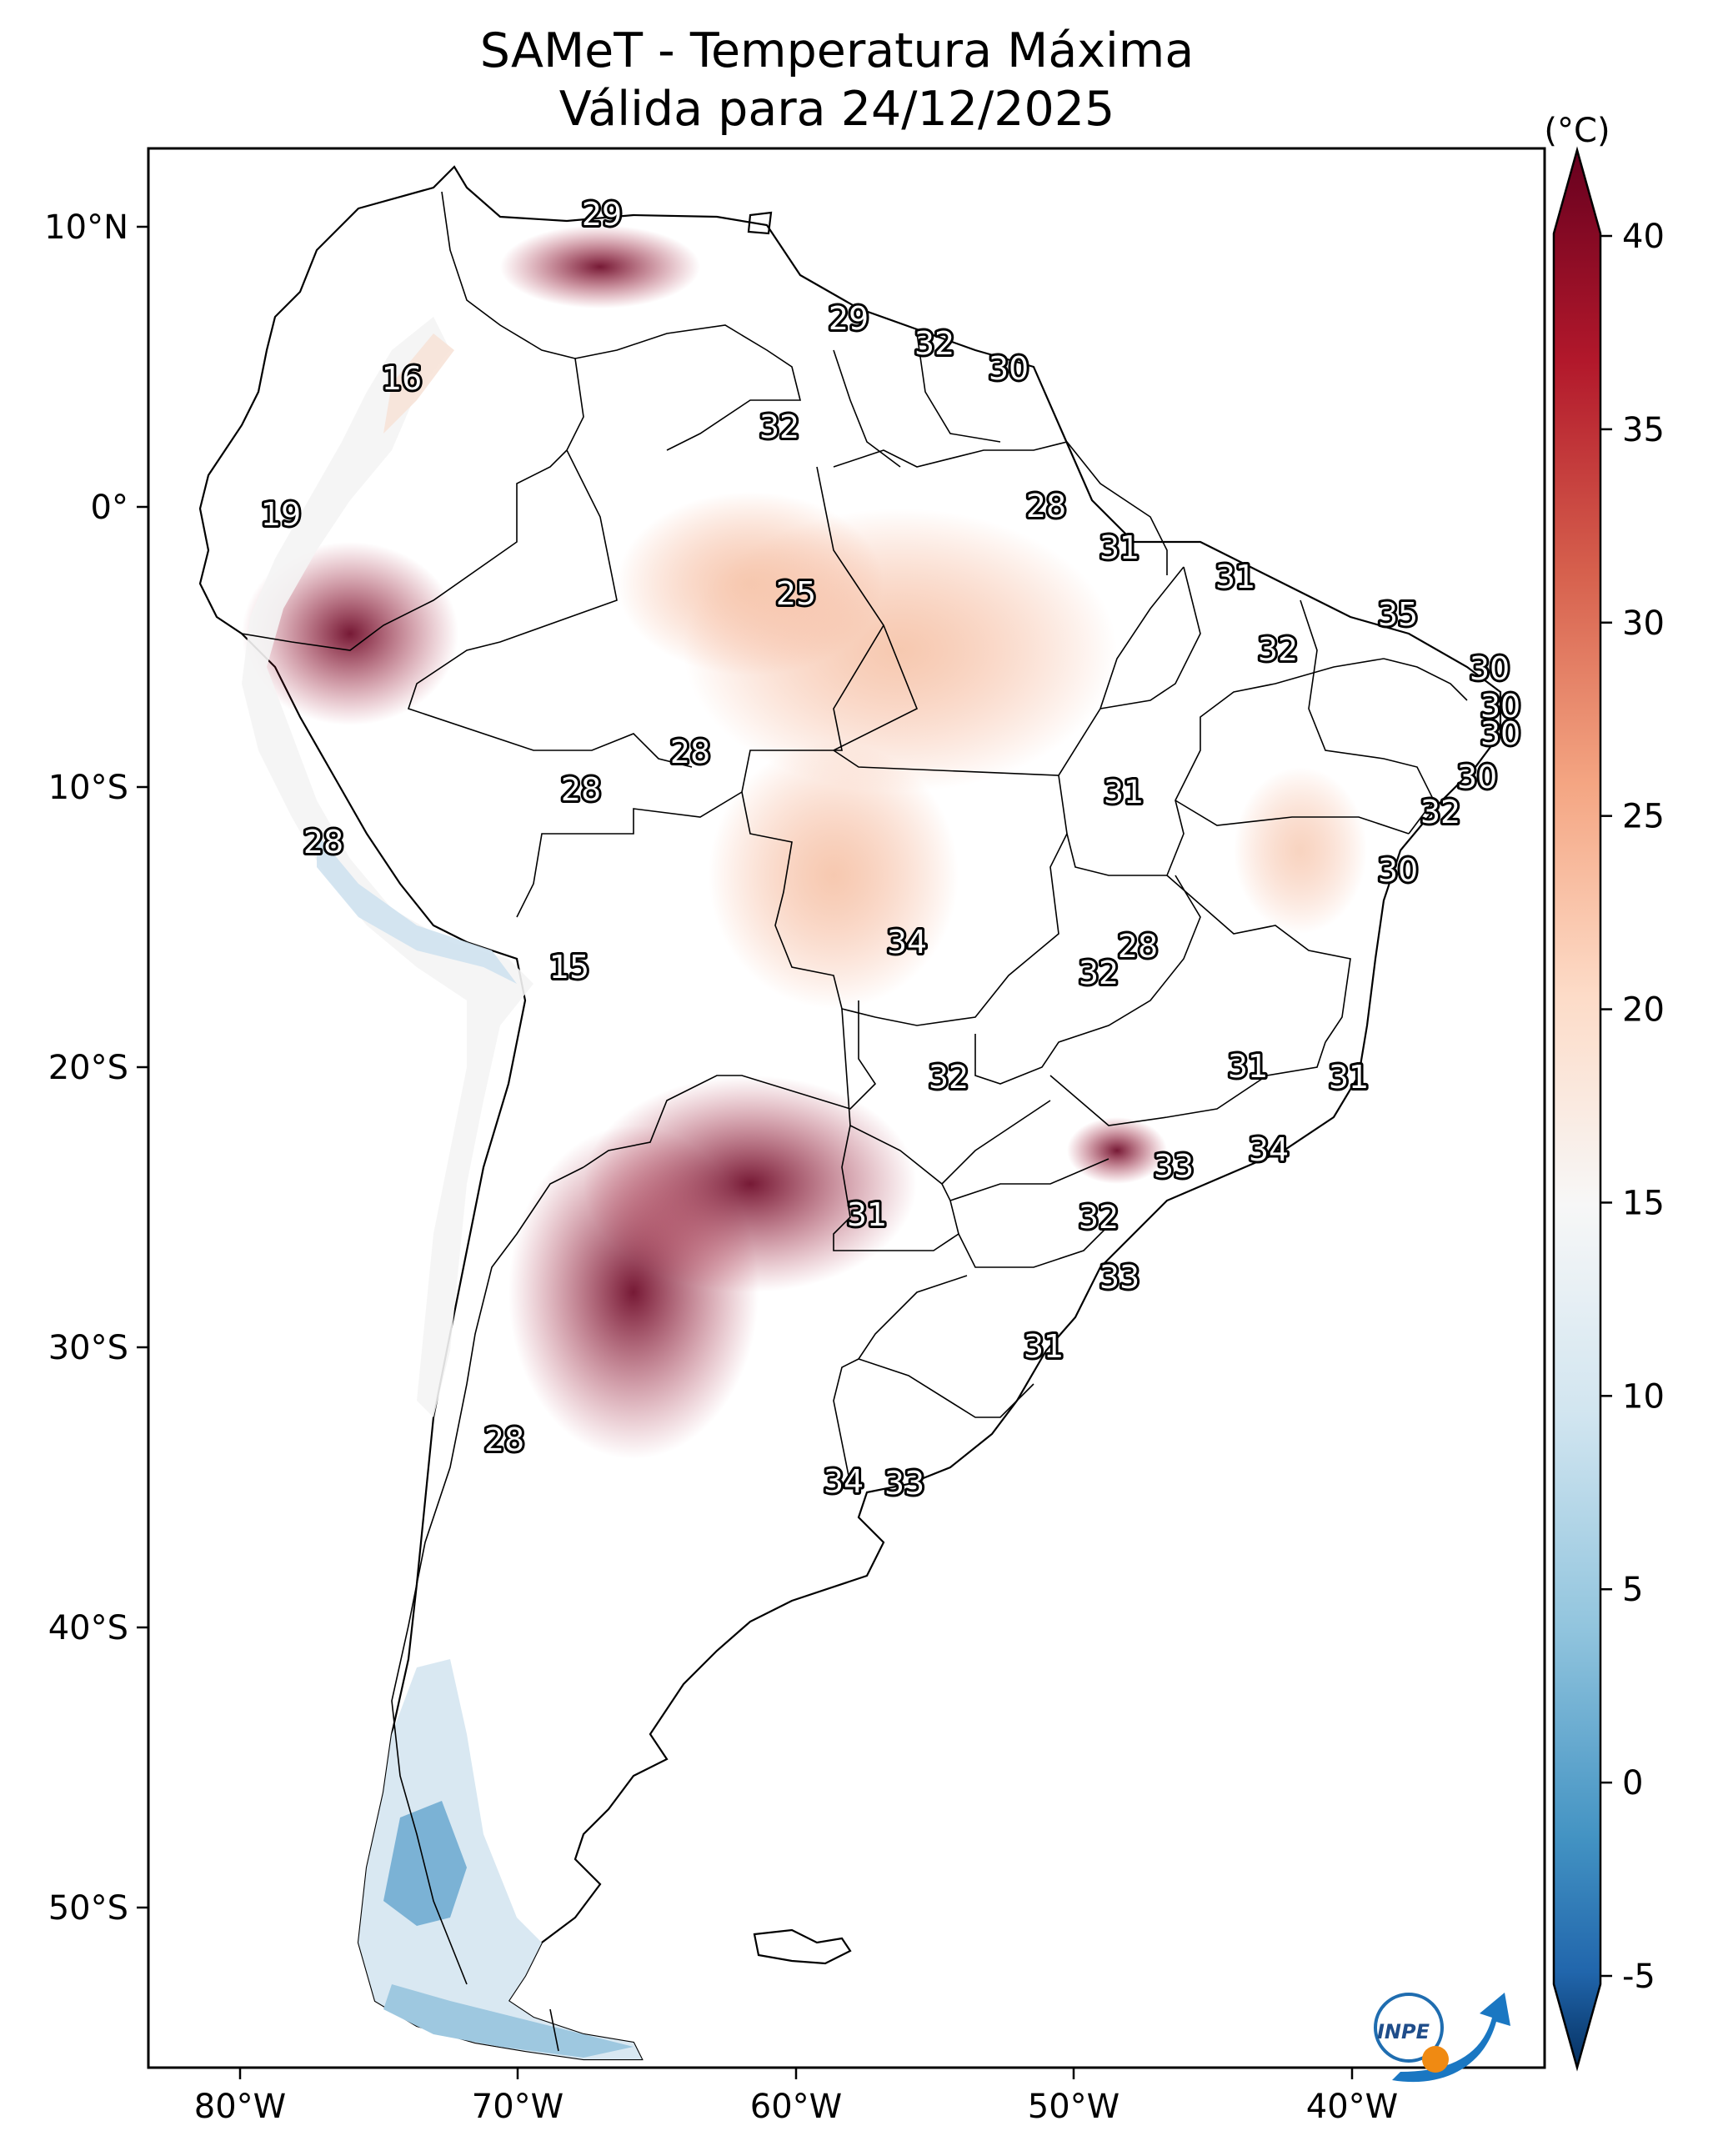 The height and width of the screenshot is (2156, 1723). What do you see at coordinates (802, 1946) in the screenshot?
I see `falkland-islands` at bounding box center [802, 1946].